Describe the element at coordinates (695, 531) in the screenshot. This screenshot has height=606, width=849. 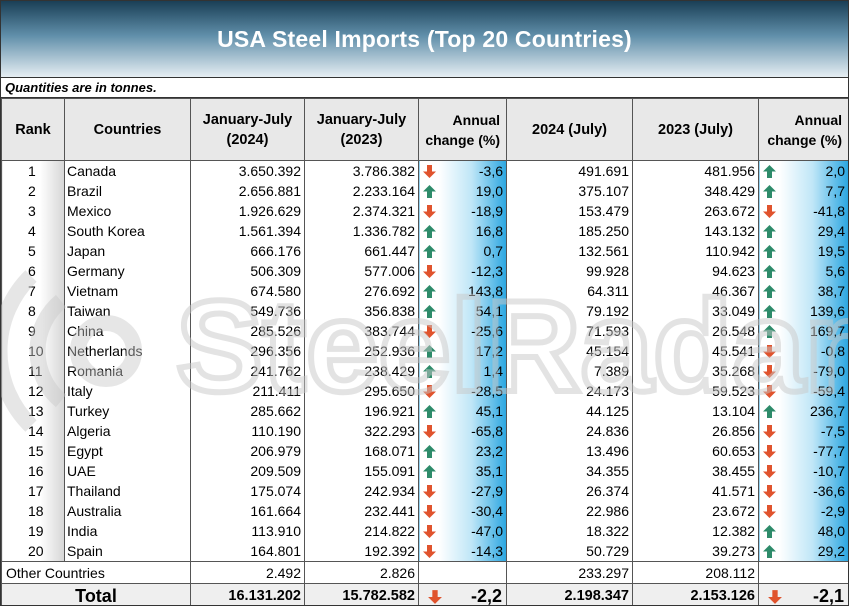
I see `july-2023-cell: 12.382` at that location.